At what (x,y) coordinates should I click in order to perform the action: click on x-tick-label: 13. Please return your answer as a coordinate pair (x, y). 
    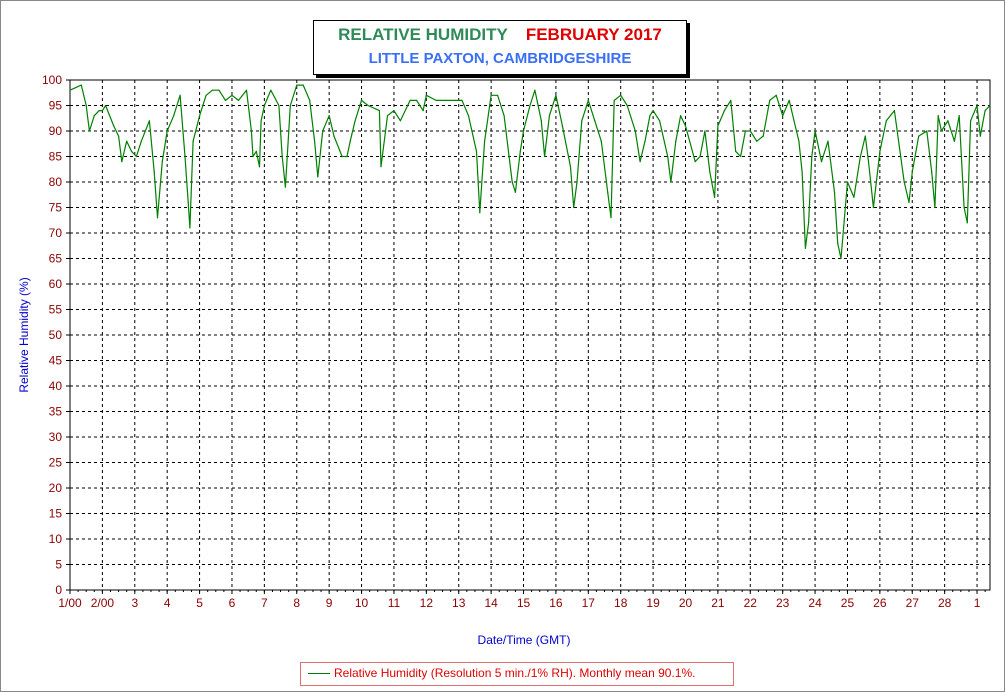
    Looking at the image, I should click on (459, 603).